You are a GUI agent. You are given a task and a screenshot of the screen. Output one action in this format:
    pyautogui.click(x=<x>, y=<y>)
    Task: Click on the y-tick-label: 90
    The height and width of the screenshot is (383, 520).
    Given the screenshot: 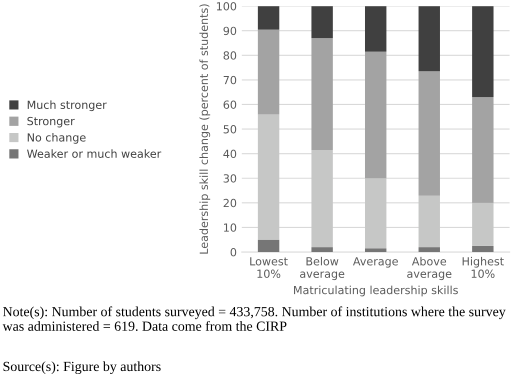 What is the action you would take?
    pyautogui.click(x=230, y=31)
    